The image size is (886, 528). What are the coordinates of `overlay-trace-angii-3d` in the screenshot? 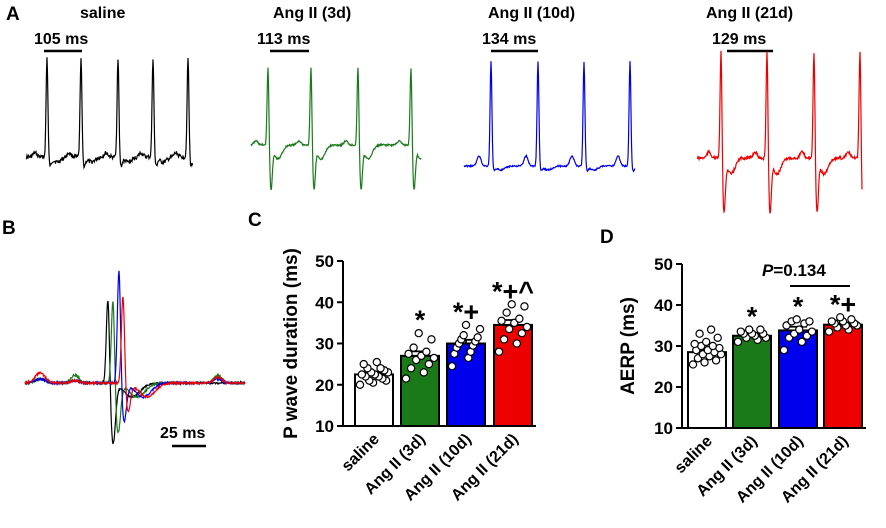 It's located at (135, 367).